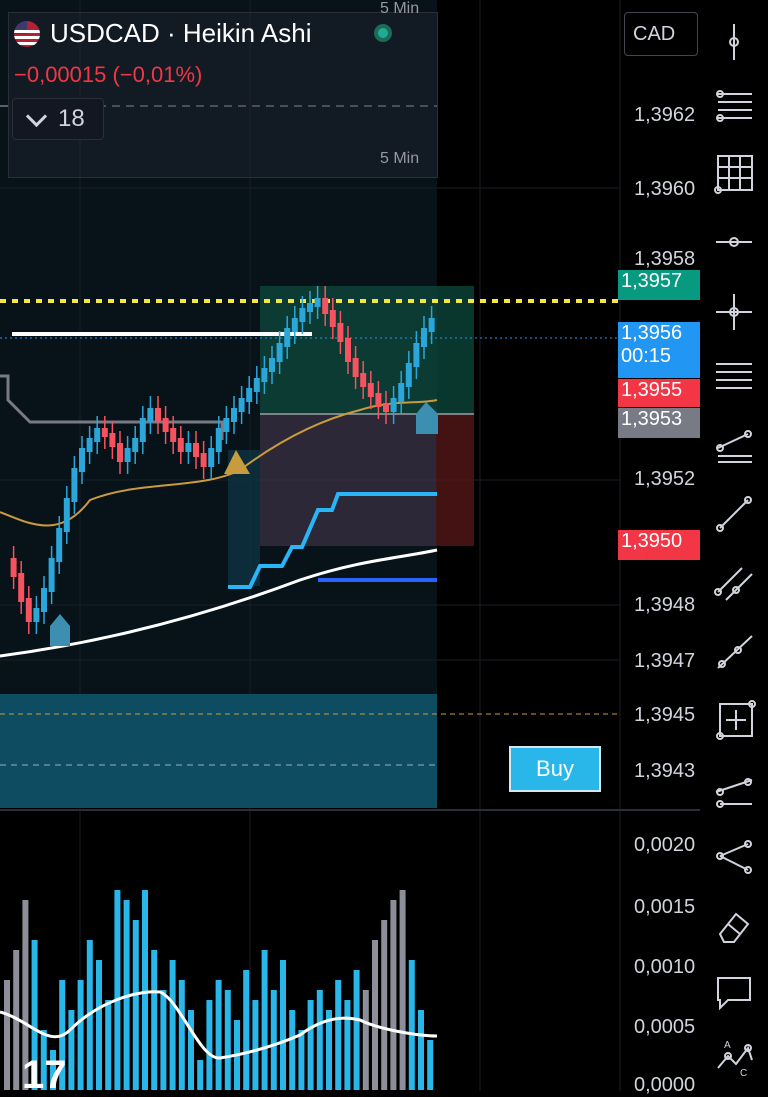 The height and width of the screenshot is (1097, 768). What do you see at coordinates (219, 603) in the screenshot?
I see `ema-slow` at bounding box center [219, 603].